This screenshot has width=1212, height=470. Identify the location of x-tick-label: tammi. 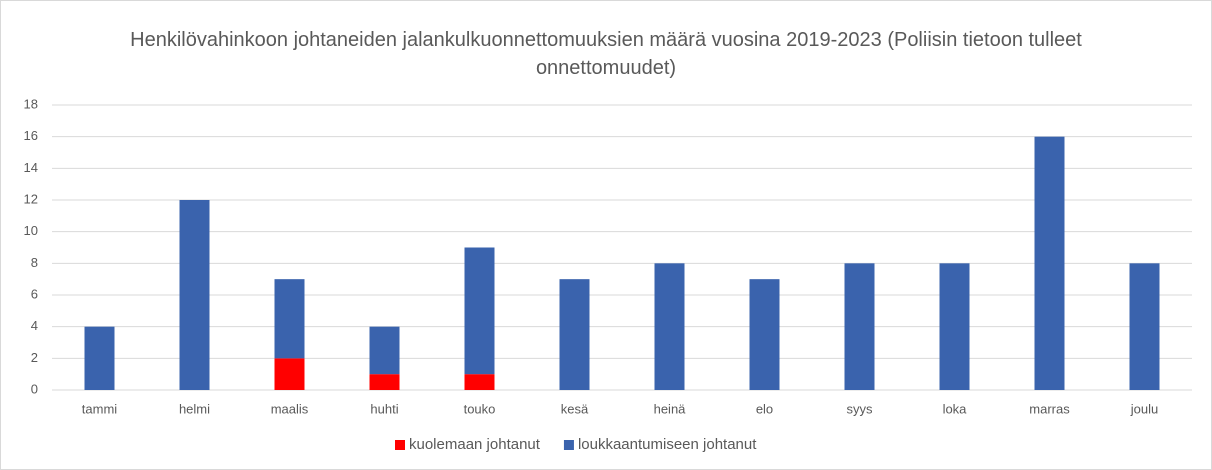
(100, 408).